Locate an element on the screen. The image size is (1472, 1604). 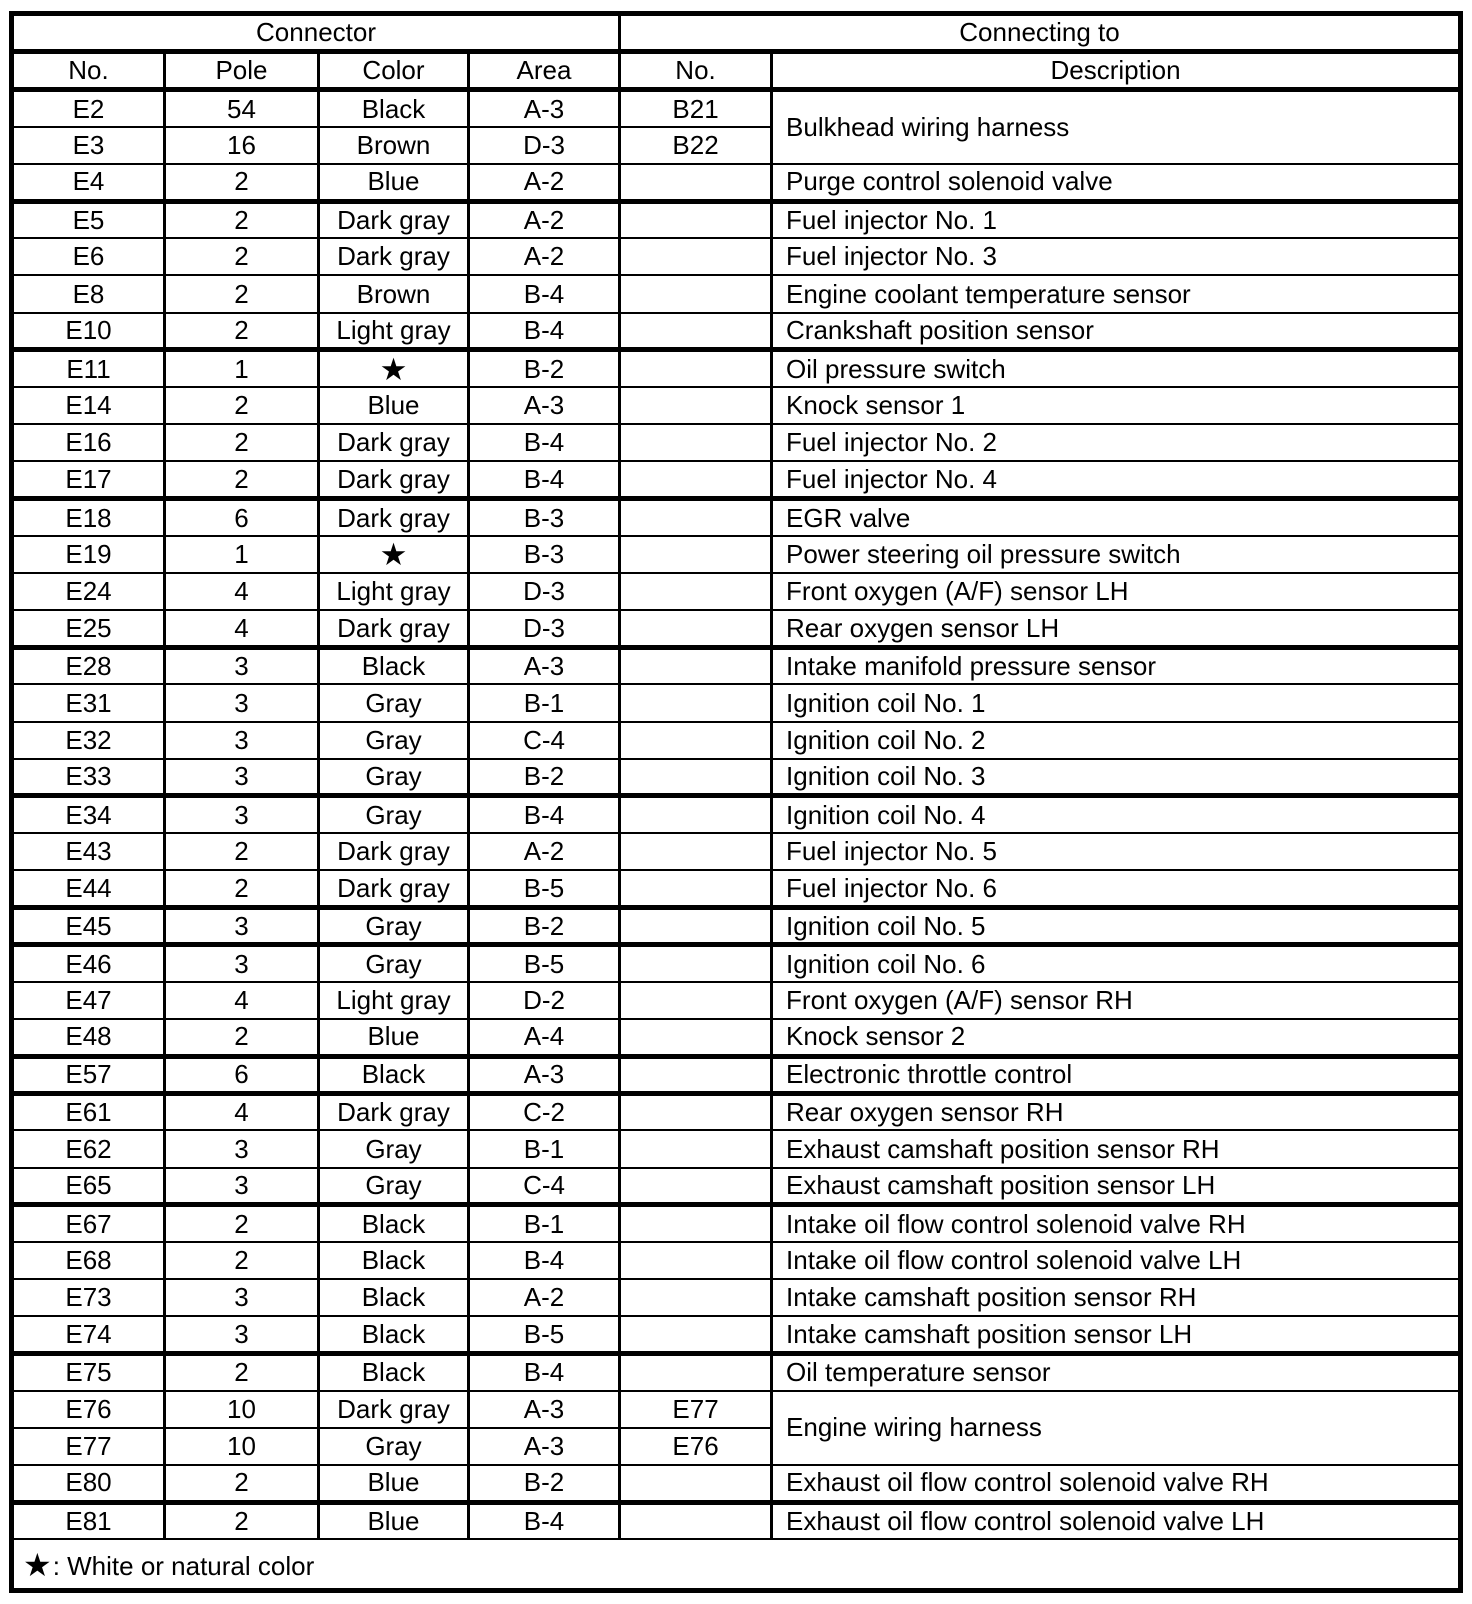
table-row: E2 54 Black A-3 B21 Bulkhead wiring harness is located at coordinates (736, 126).